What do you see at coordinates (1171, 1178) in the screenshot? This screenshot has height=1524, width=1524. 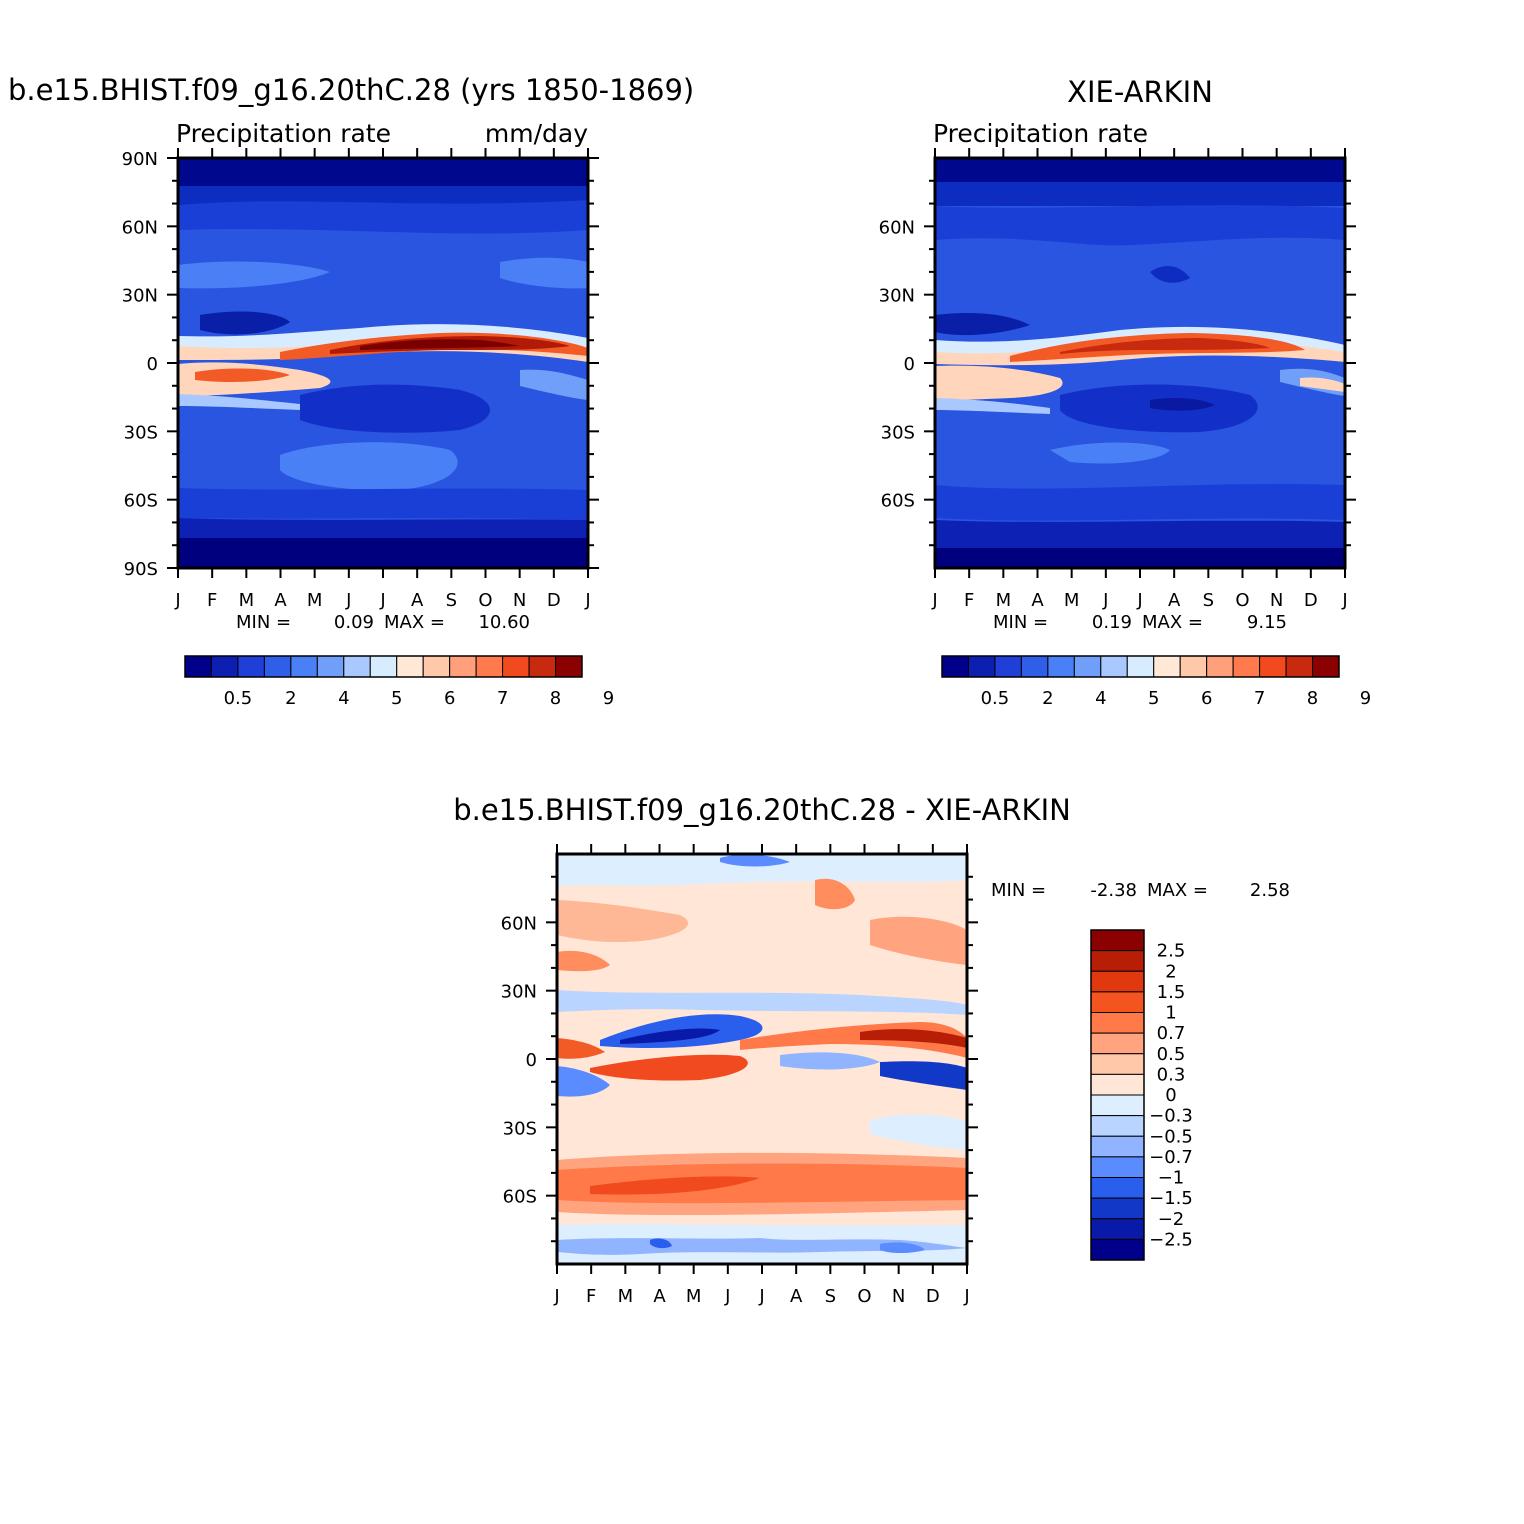 I see `colorbar-label: −1` at bounding box center [1171, 1178].